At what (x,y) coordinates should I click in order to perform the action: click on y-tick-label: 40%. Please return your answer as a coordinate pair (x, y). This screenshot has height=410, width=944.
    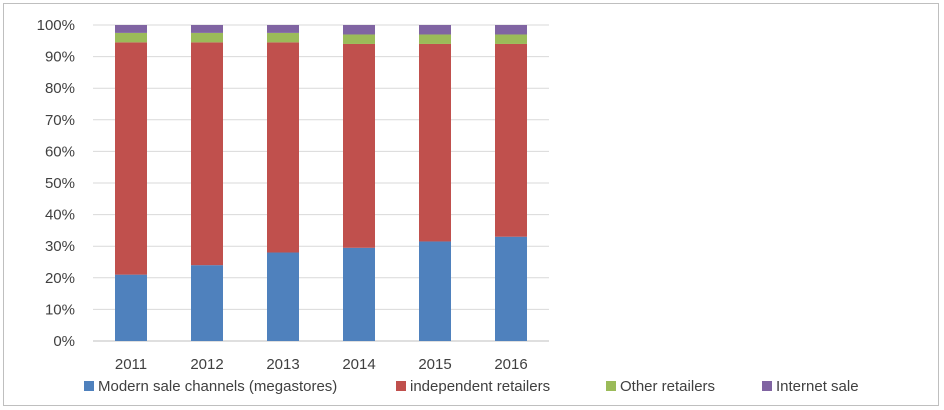
    Looking at the image, I should click on (60, 215).